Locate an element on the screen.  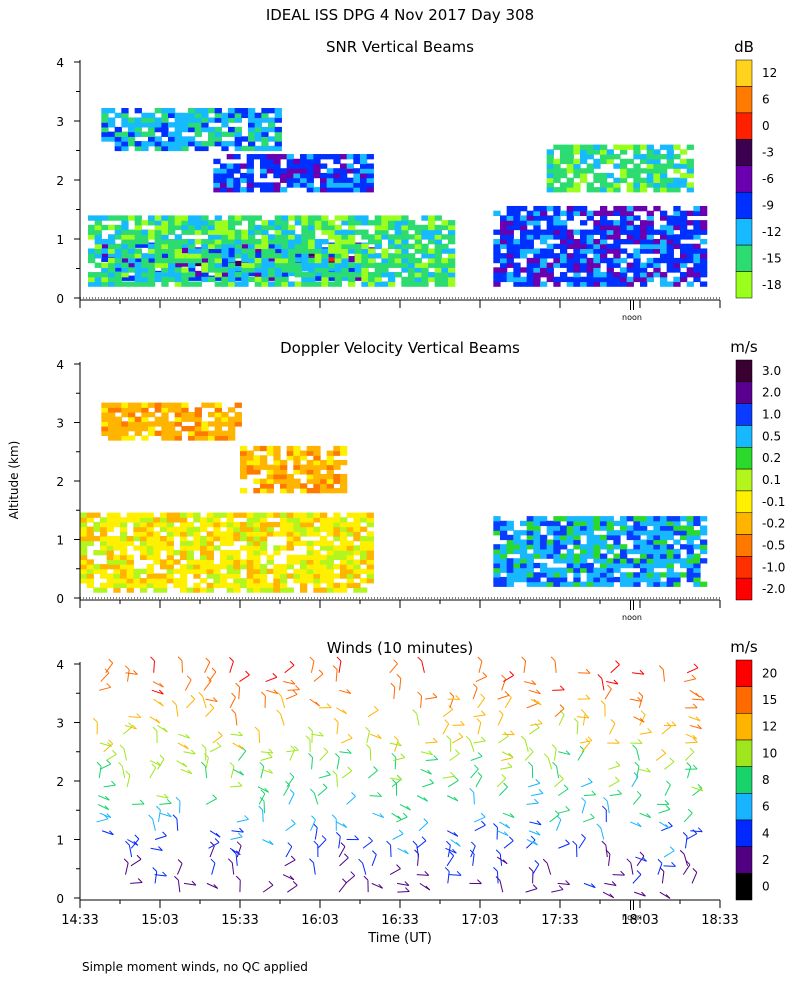
colorbar-label: 12 is located at coordinates (769, 727).